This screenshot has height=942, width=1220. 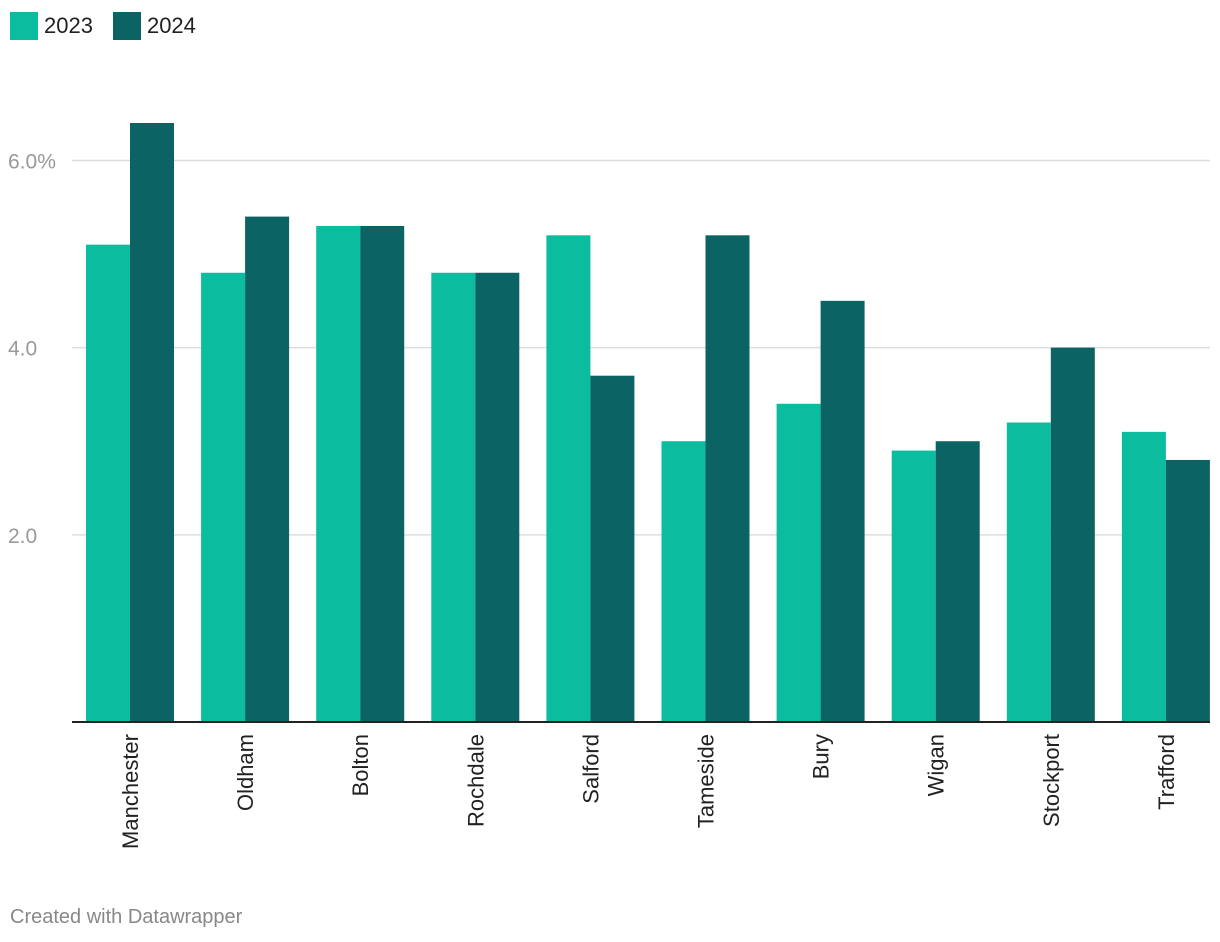 I want to click on legend-item-2024: 2024, so click(x=154, y=26).